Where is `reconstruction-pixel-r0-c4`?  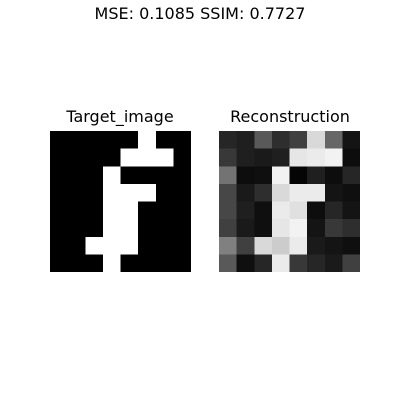 reconstruction-pixel-r0-c4 is located at coordinates (299, 140).